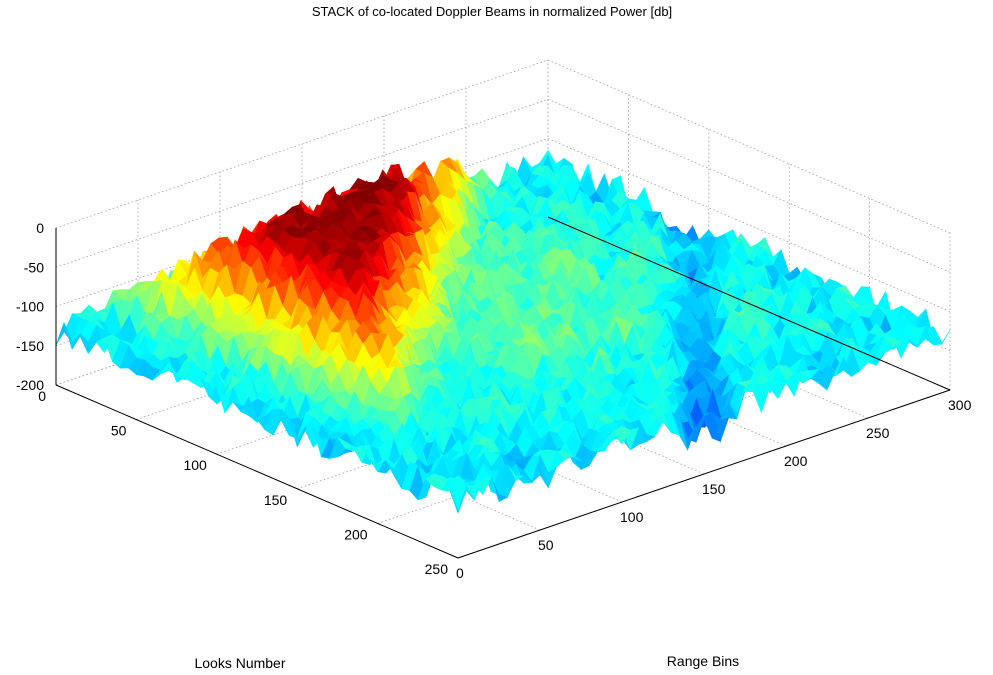 The height and width of the screenshot is (675, 993). Describe the element at coordinates (632, 517) in the screenshot. I see `x-tick-label: 100` at that location.